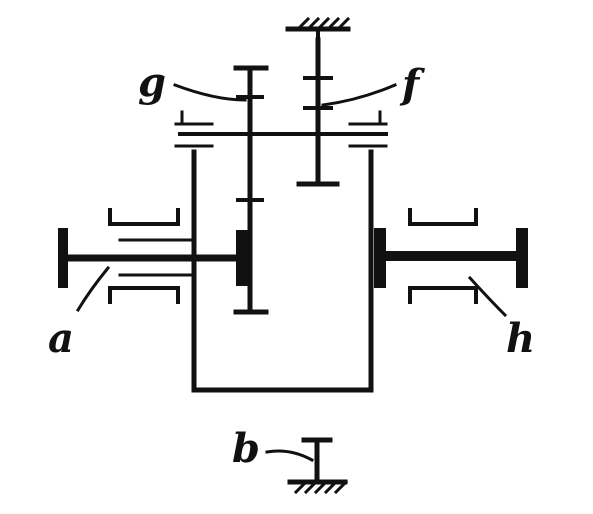  I want to click on right-bearing, so click(443, 256).